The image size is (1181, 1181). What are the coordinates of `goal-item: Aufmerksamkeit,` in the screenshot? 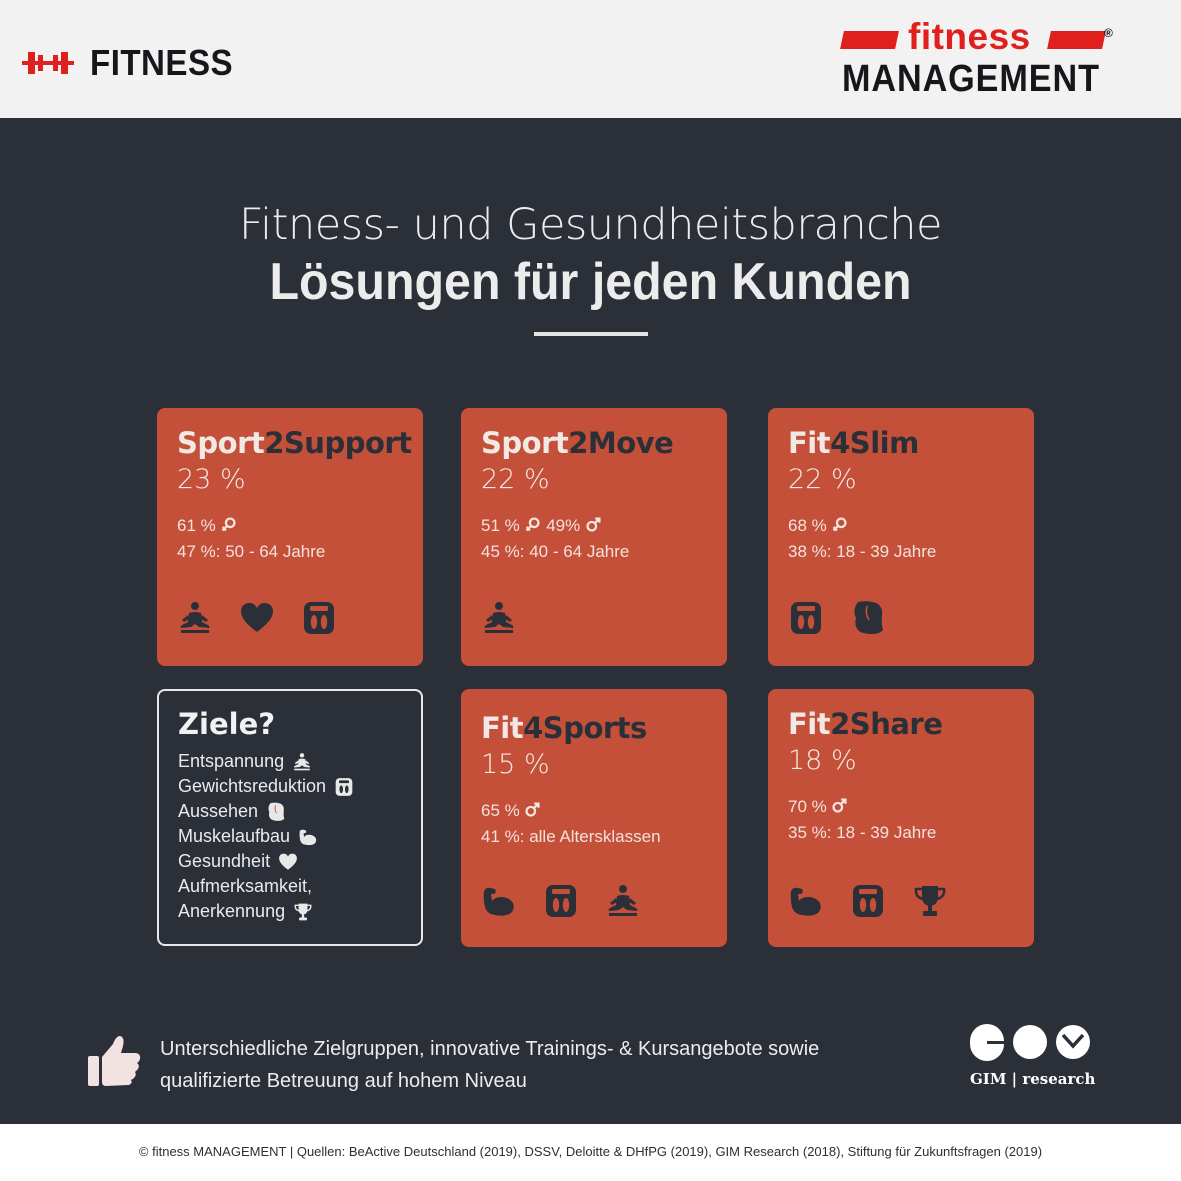 It's located at (290, 886).